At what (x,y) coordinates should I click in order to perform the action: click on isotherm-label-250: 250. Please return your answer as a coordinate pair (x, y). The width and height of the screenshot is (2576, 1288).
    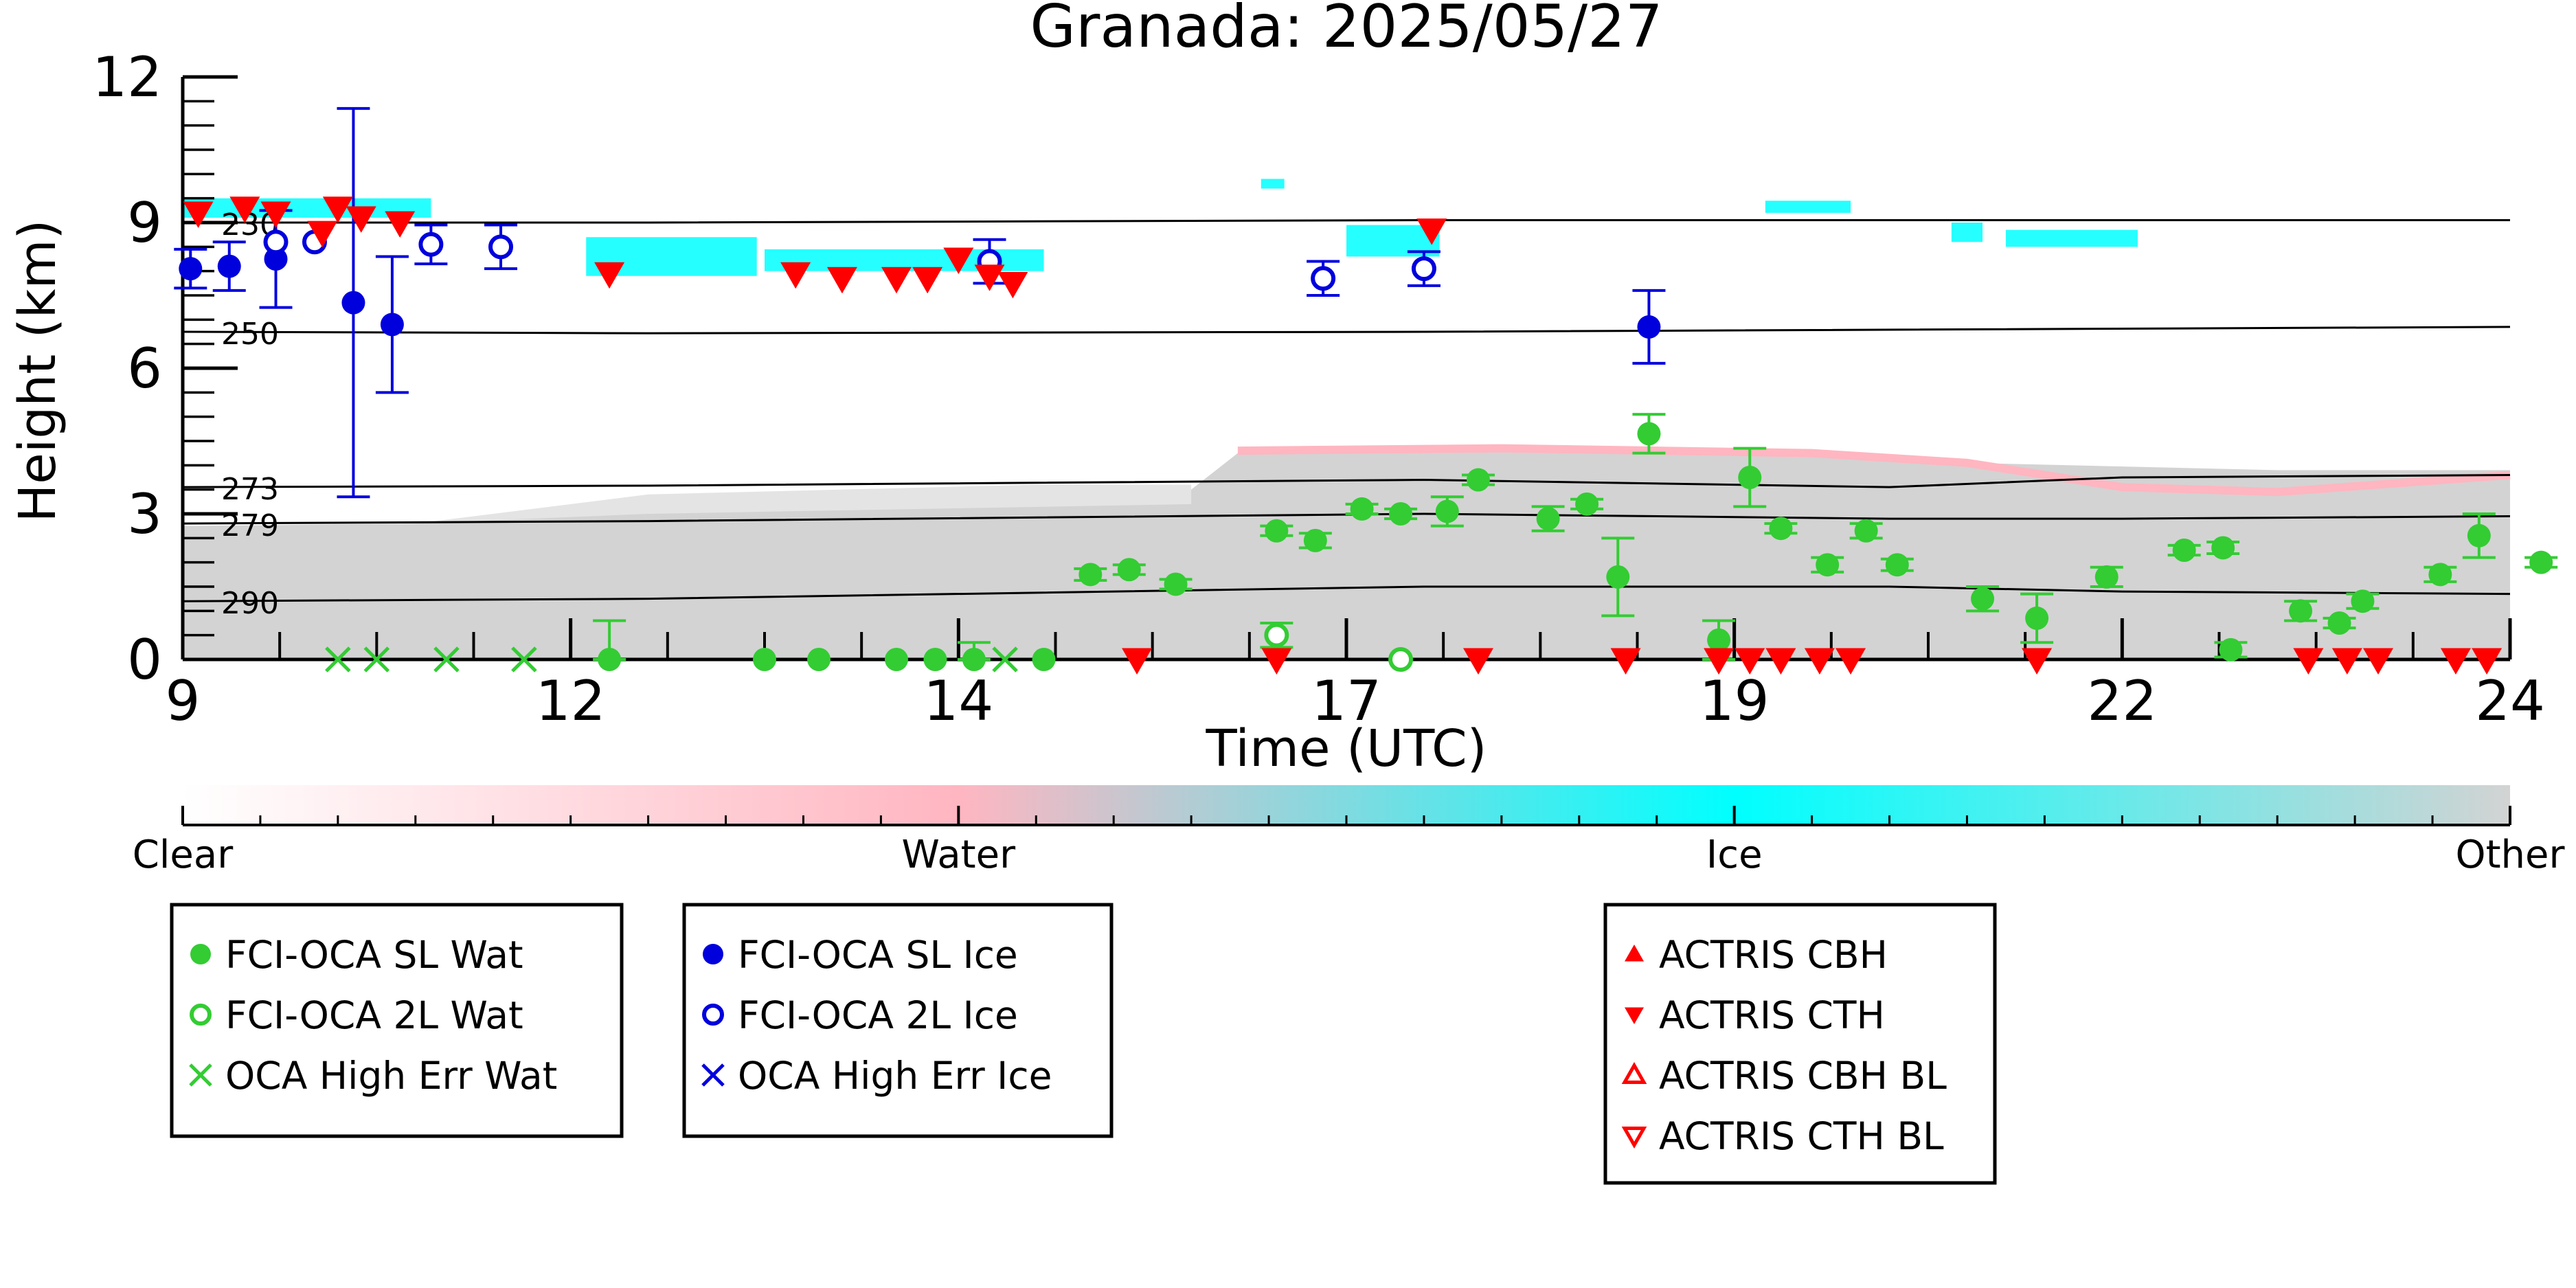
    Looking at the image, I should click on (250, 334).